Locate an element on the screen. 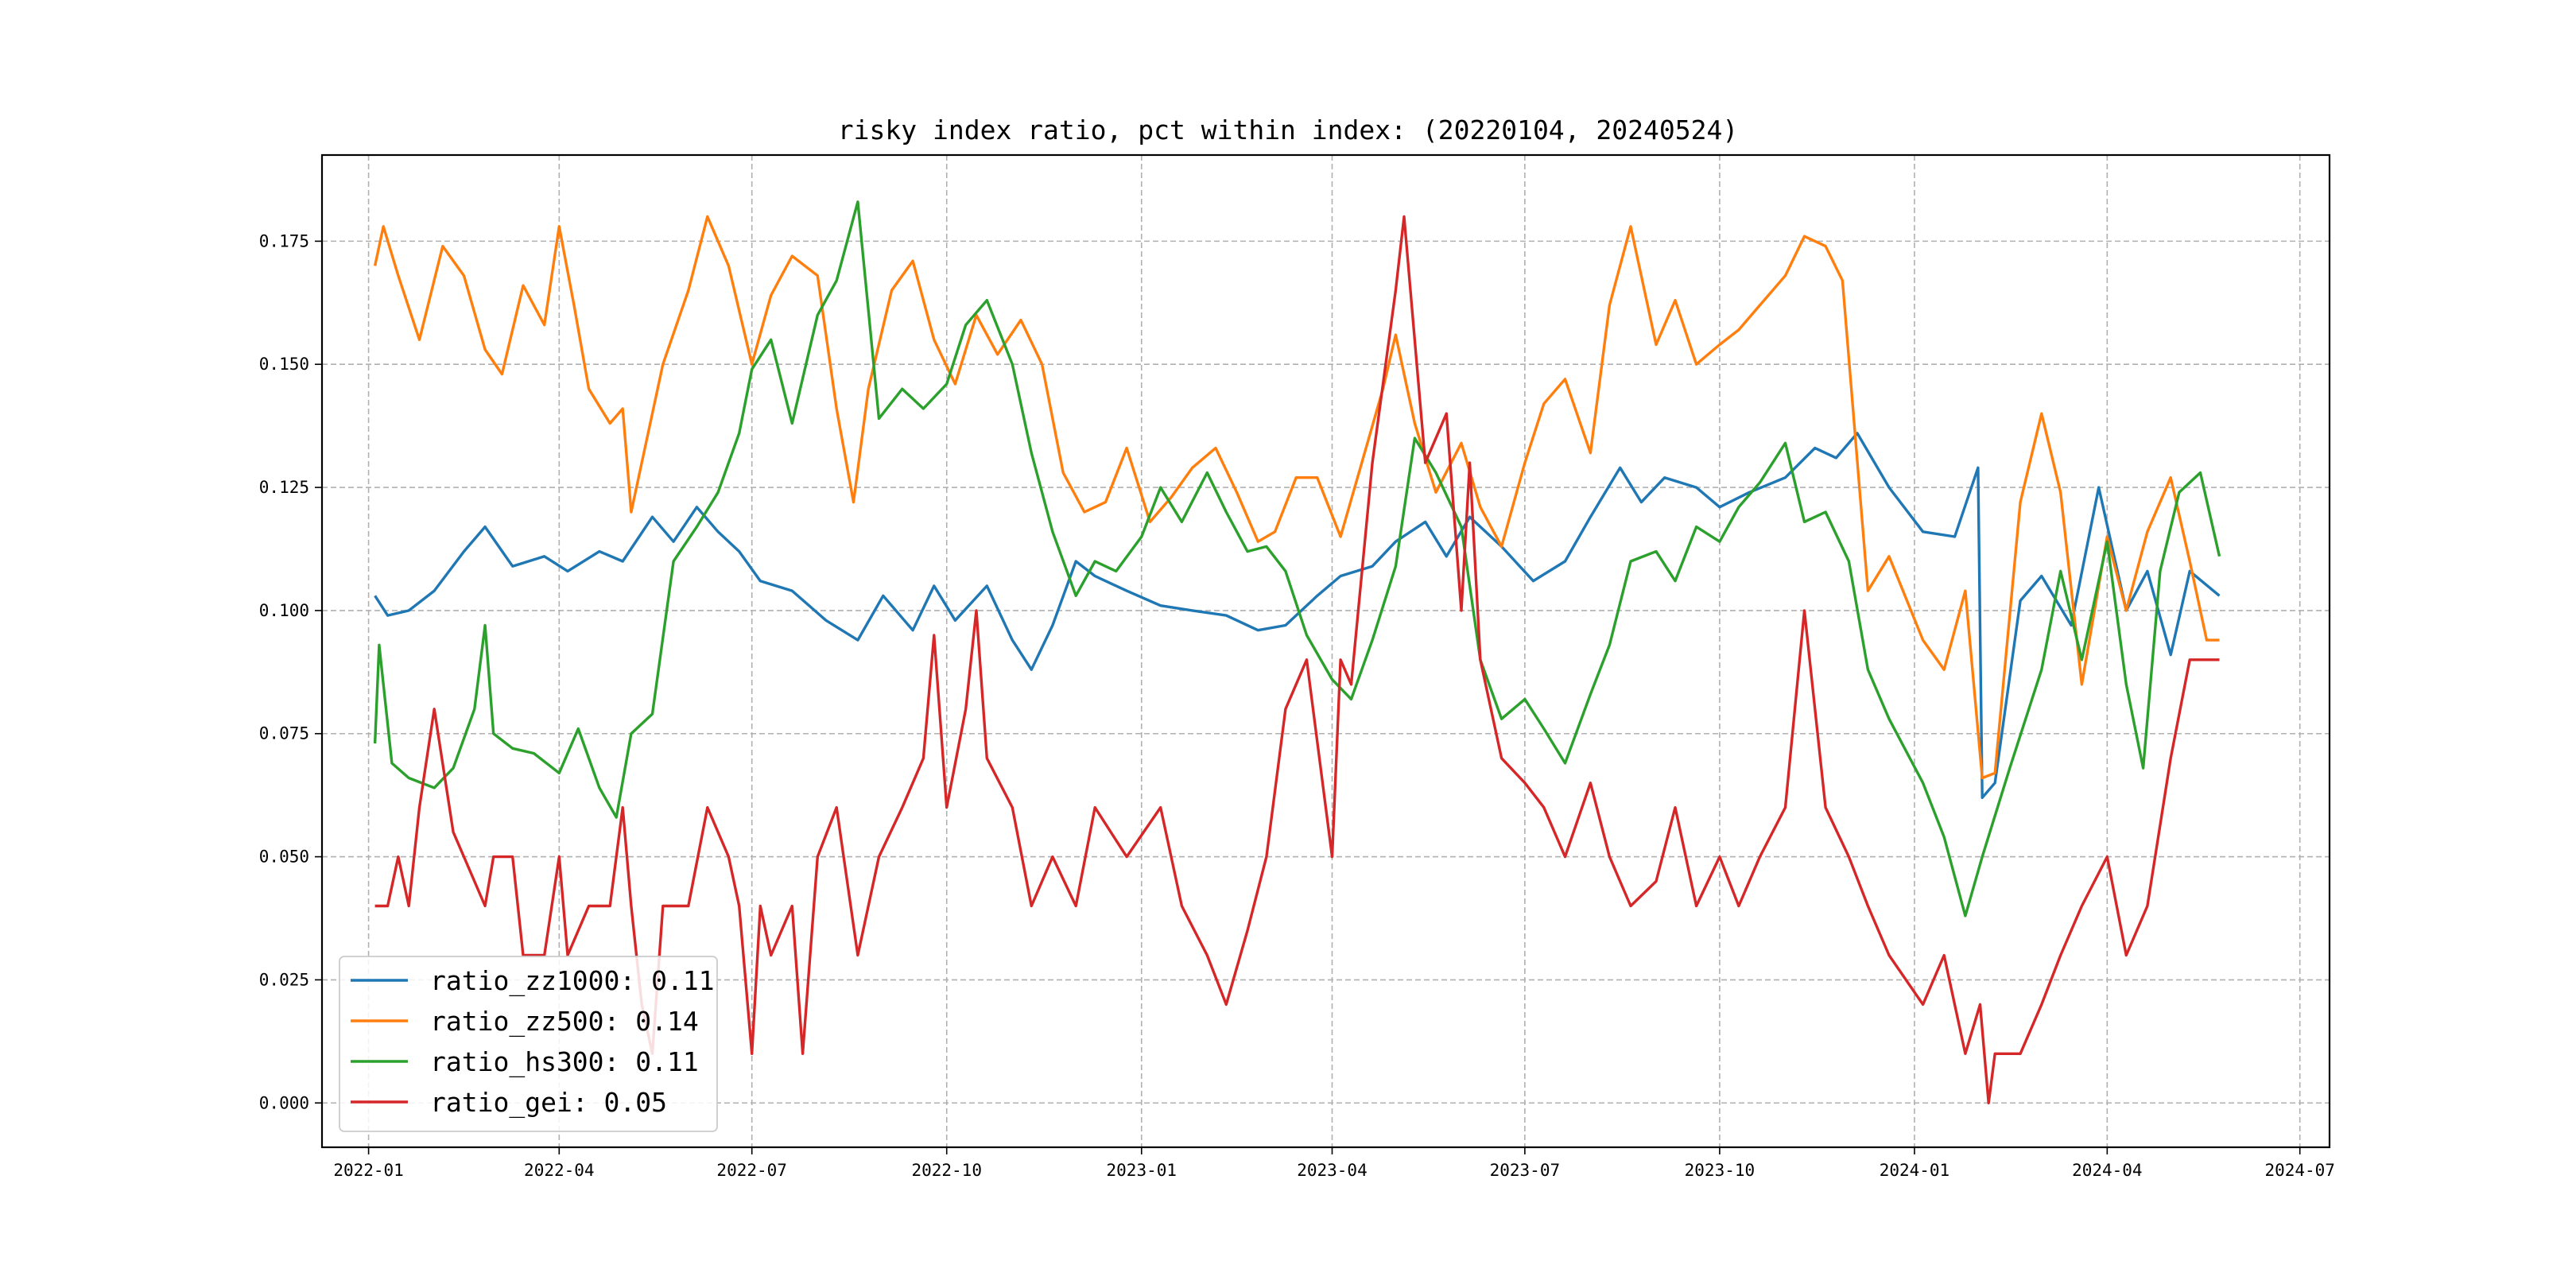  x-tick-label: 2024-04 is located at coordinates (2107, 1170).